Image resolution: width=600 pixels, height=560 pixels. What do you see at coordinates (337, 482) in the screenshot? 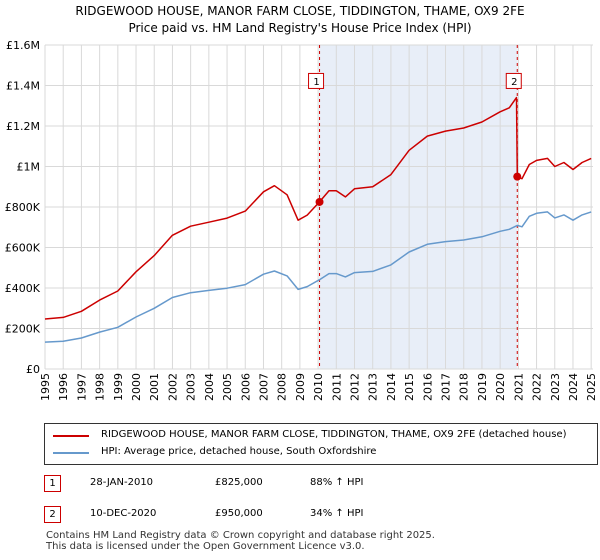
I see `transaction-hpi-delta: 88% ↑ HPI` at bounding box center [337, 482].